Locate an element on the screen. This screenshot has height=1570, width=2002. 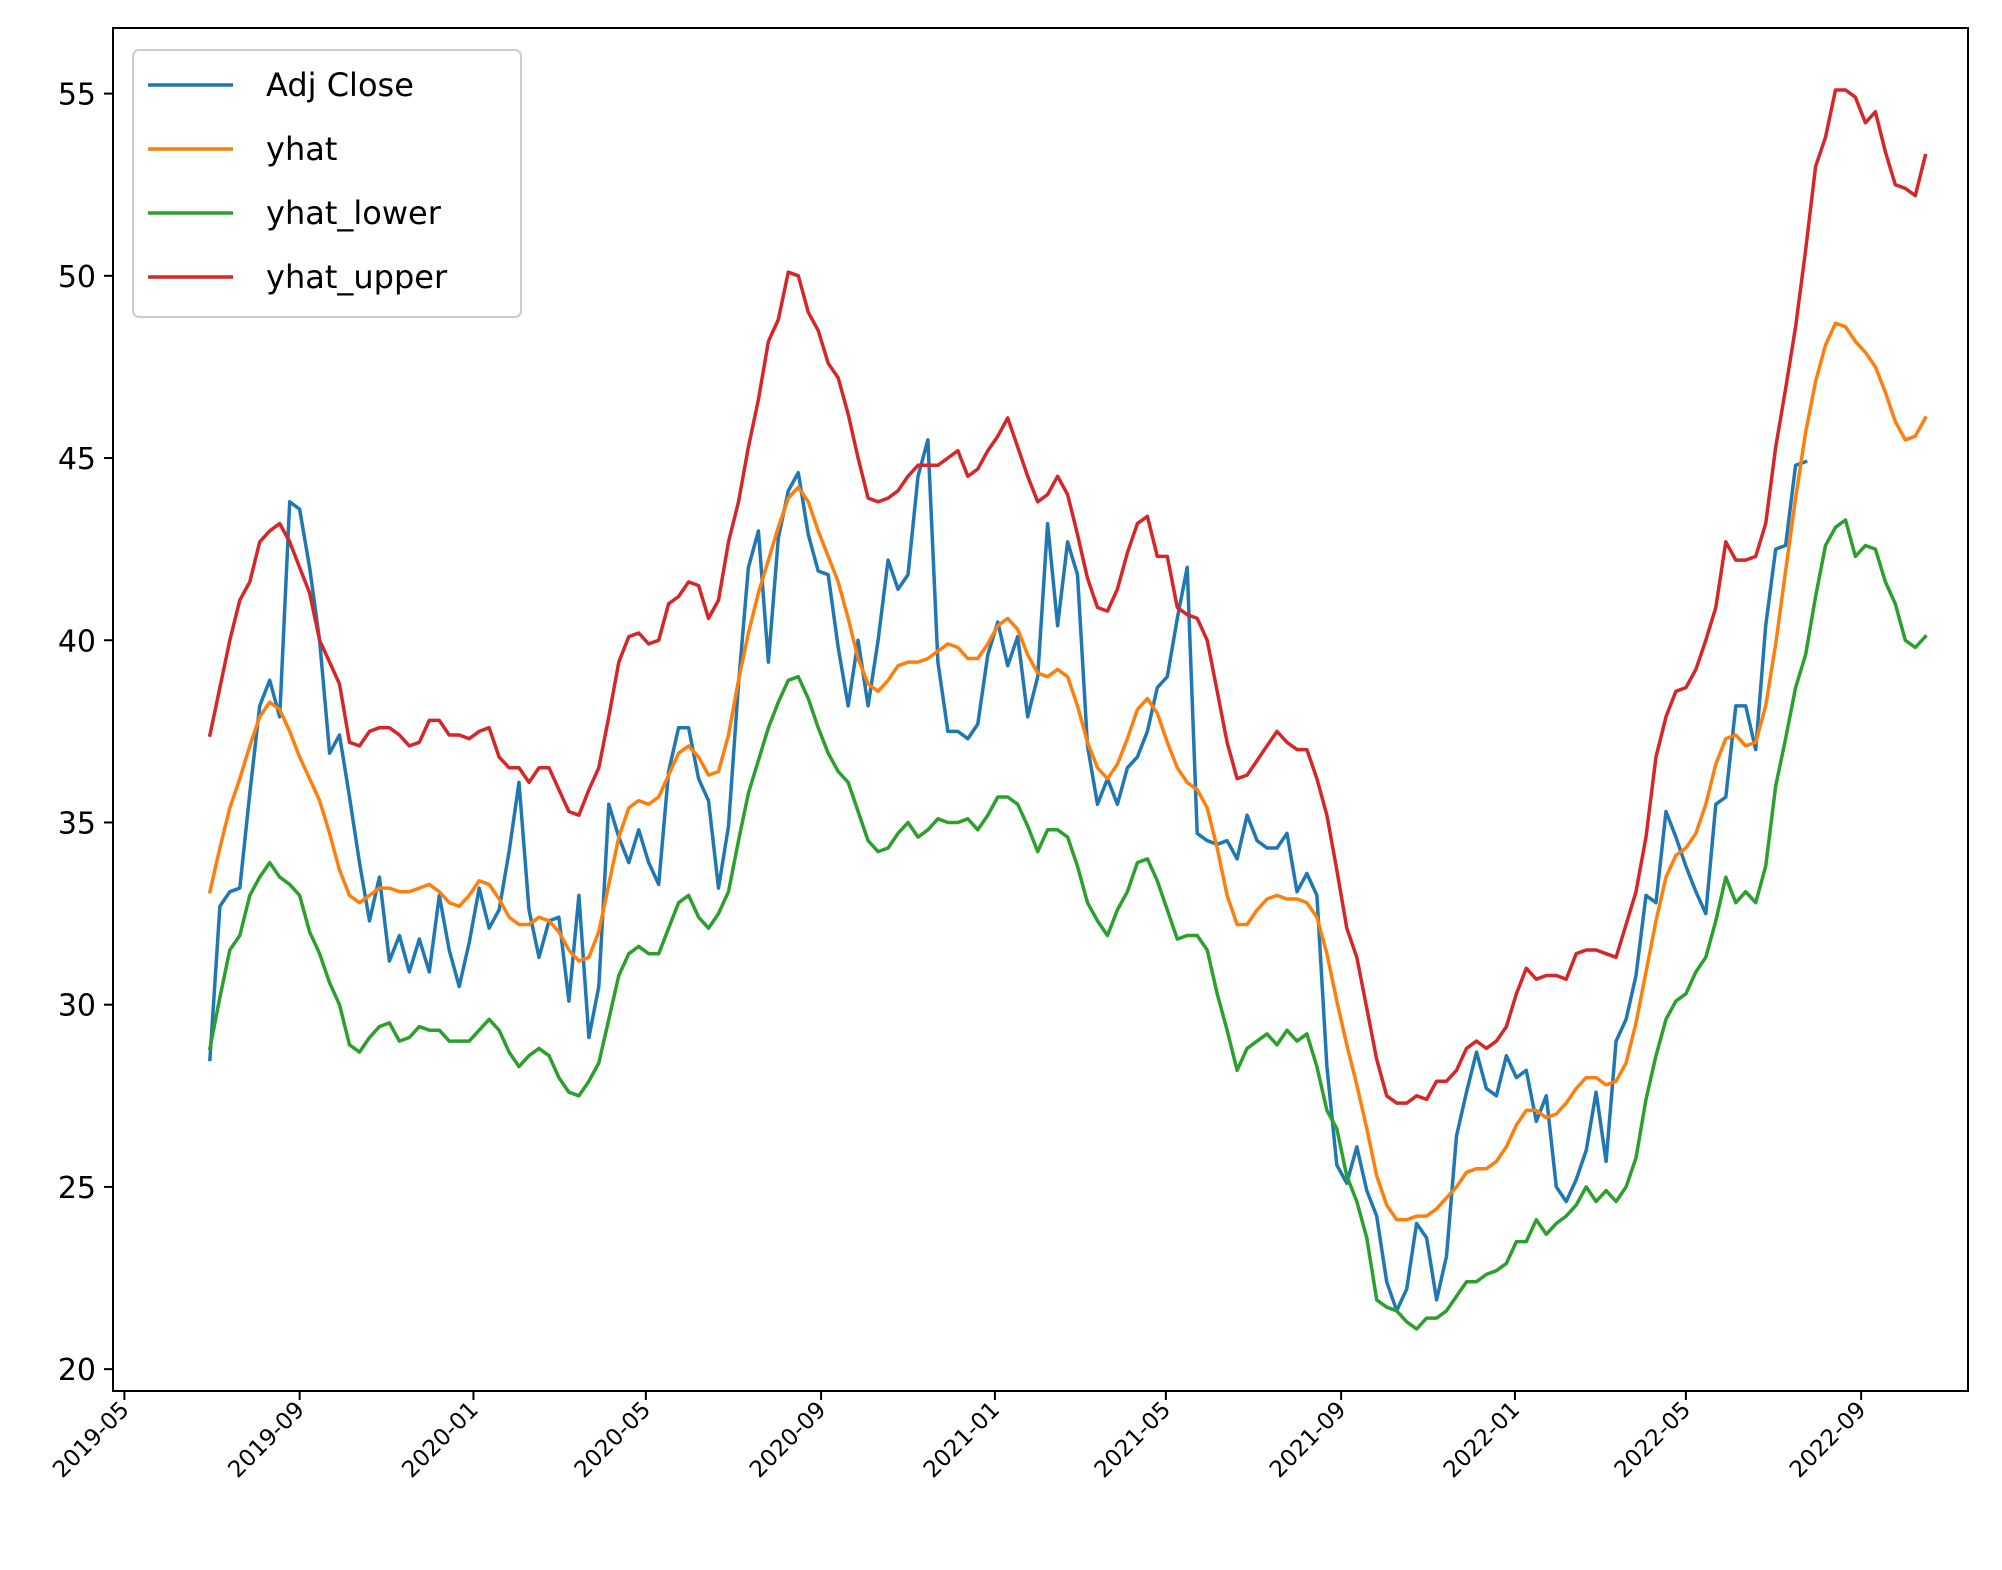
legend-label: yhat is located at coordinates (301, 149).